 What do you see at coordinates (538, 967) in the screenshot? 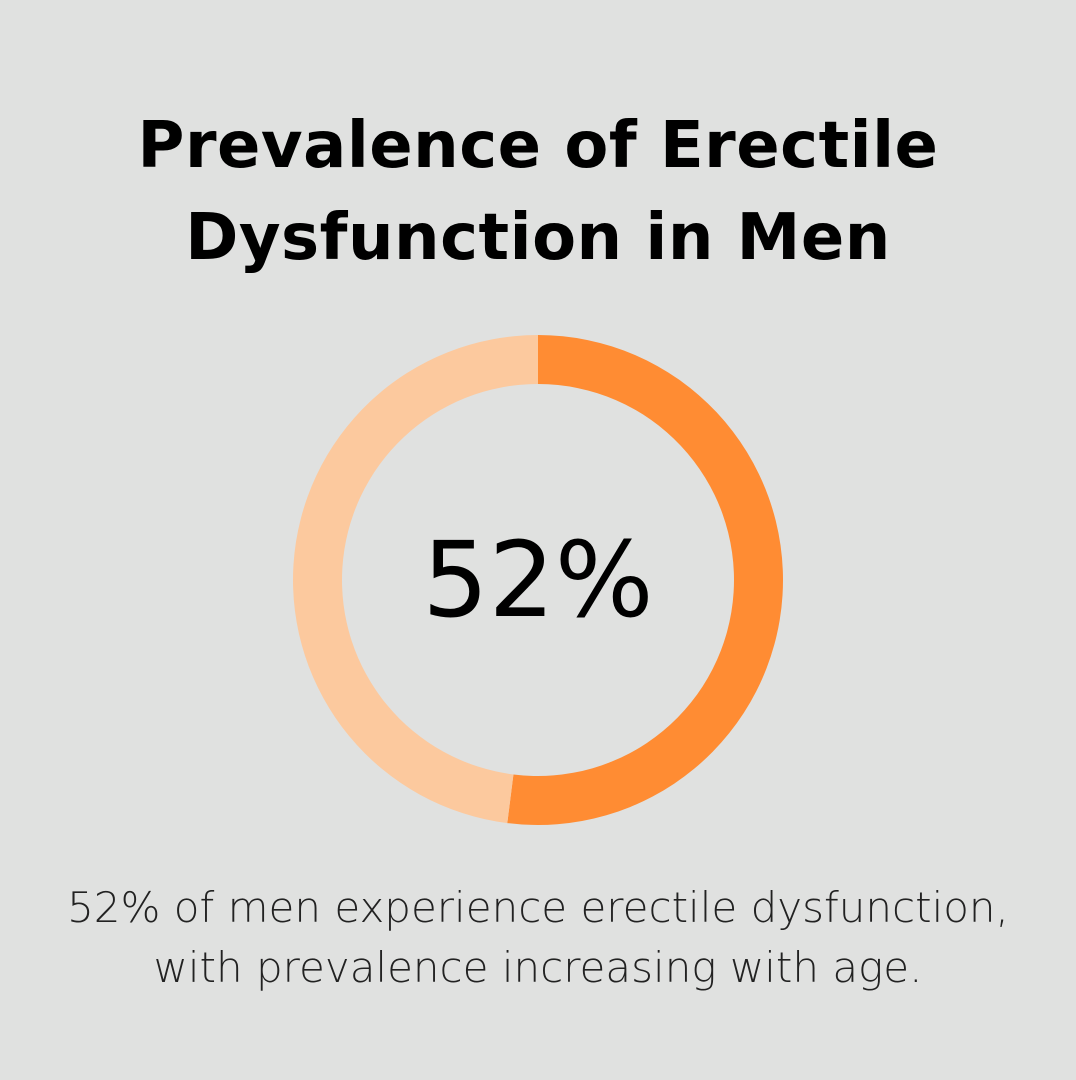
I see `caption-line-2: with prevalence increasing with age.` at bounding box center [538, 967].